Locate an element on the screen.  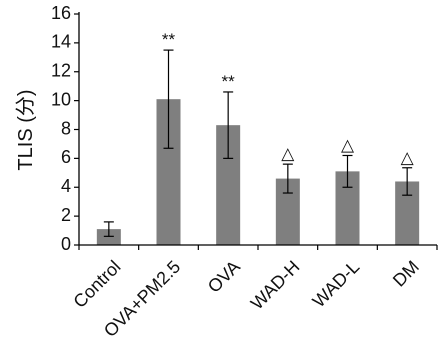
y-tick-label: 16 is located at coordinates (61, 13).